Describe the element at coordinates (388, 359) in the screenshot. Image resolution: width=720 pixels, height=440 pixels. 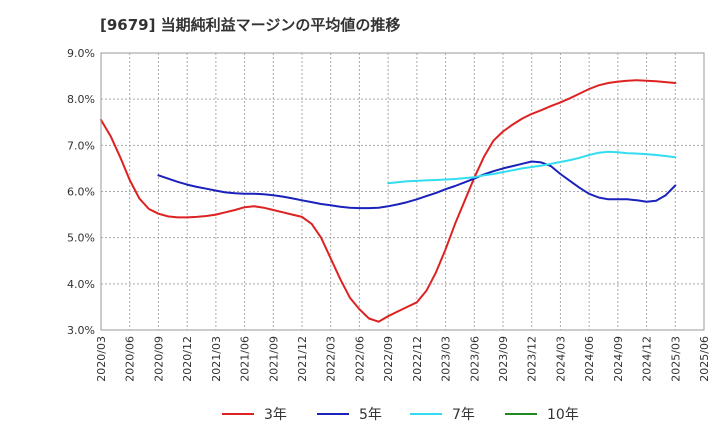
I see `x-tick-label: 2022/09` at that location.